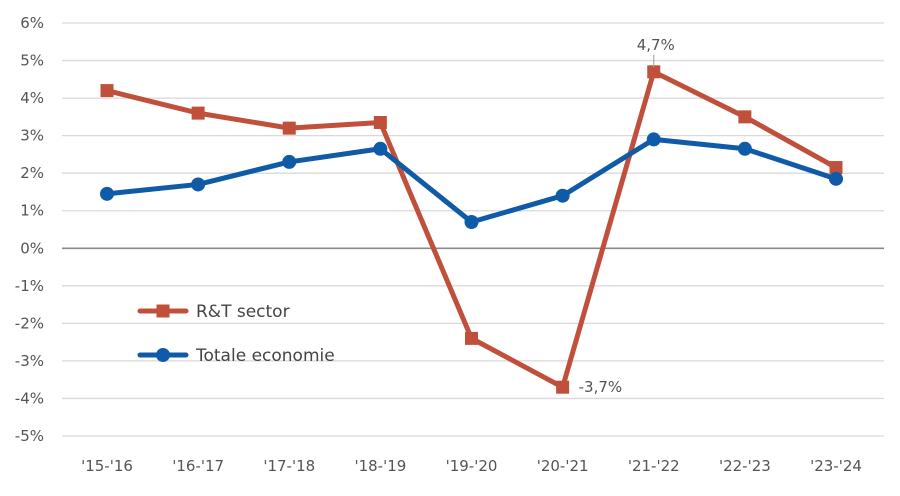 This screenshot has width=900, height=496. I want to click on legend: R&T sector Totale economie, so click(236, 334).